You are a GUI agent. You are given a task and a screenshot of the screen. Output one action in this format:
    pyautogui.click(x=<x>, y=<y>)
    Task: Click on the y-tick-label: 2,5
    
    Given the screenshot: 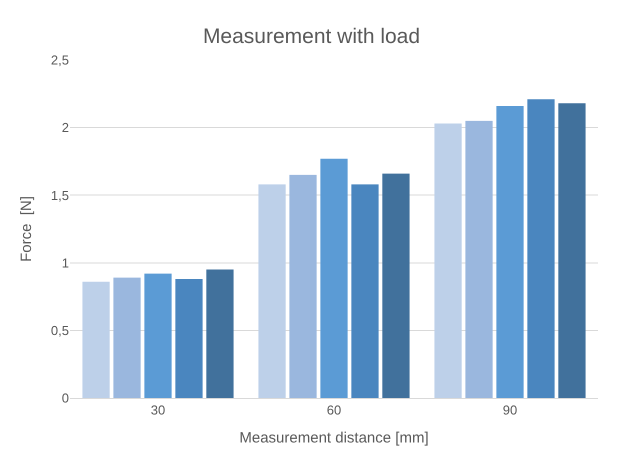 What is the action you would take?
    pyautogui.click(x=59, y=60)
    